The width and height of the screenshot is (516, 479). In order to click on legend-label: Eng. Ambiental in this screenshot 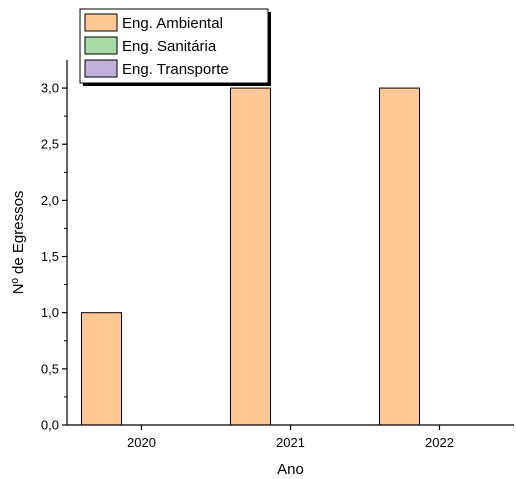, I will do `click(172, 23)`.